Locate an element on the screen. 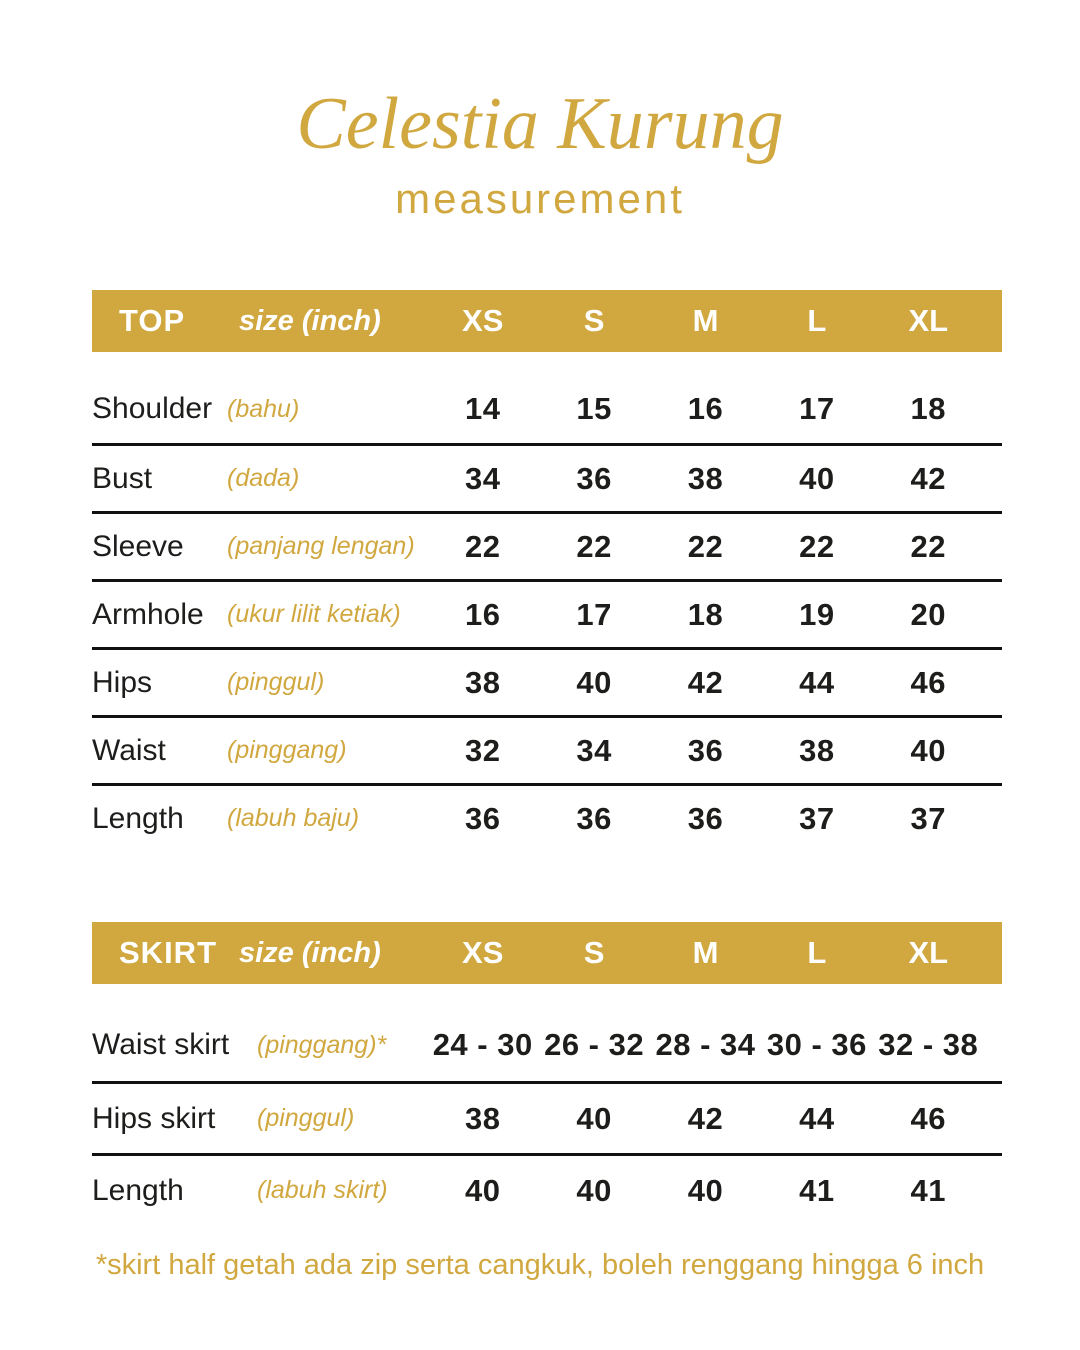  row-label: Shoulder is located at coordinates (152, 408).